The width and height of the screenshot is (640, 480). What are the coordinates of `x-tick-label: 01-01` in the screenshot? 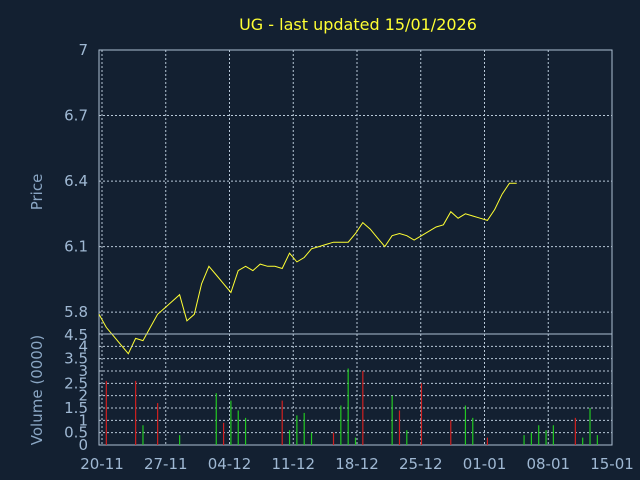 It's located at (485, 464).